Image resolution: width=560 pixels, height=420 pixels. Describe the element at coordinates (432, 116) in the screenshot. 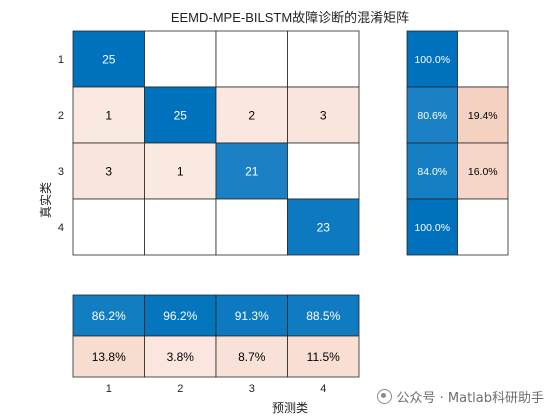

I see `row-summary-value: 80.6%` at that location.